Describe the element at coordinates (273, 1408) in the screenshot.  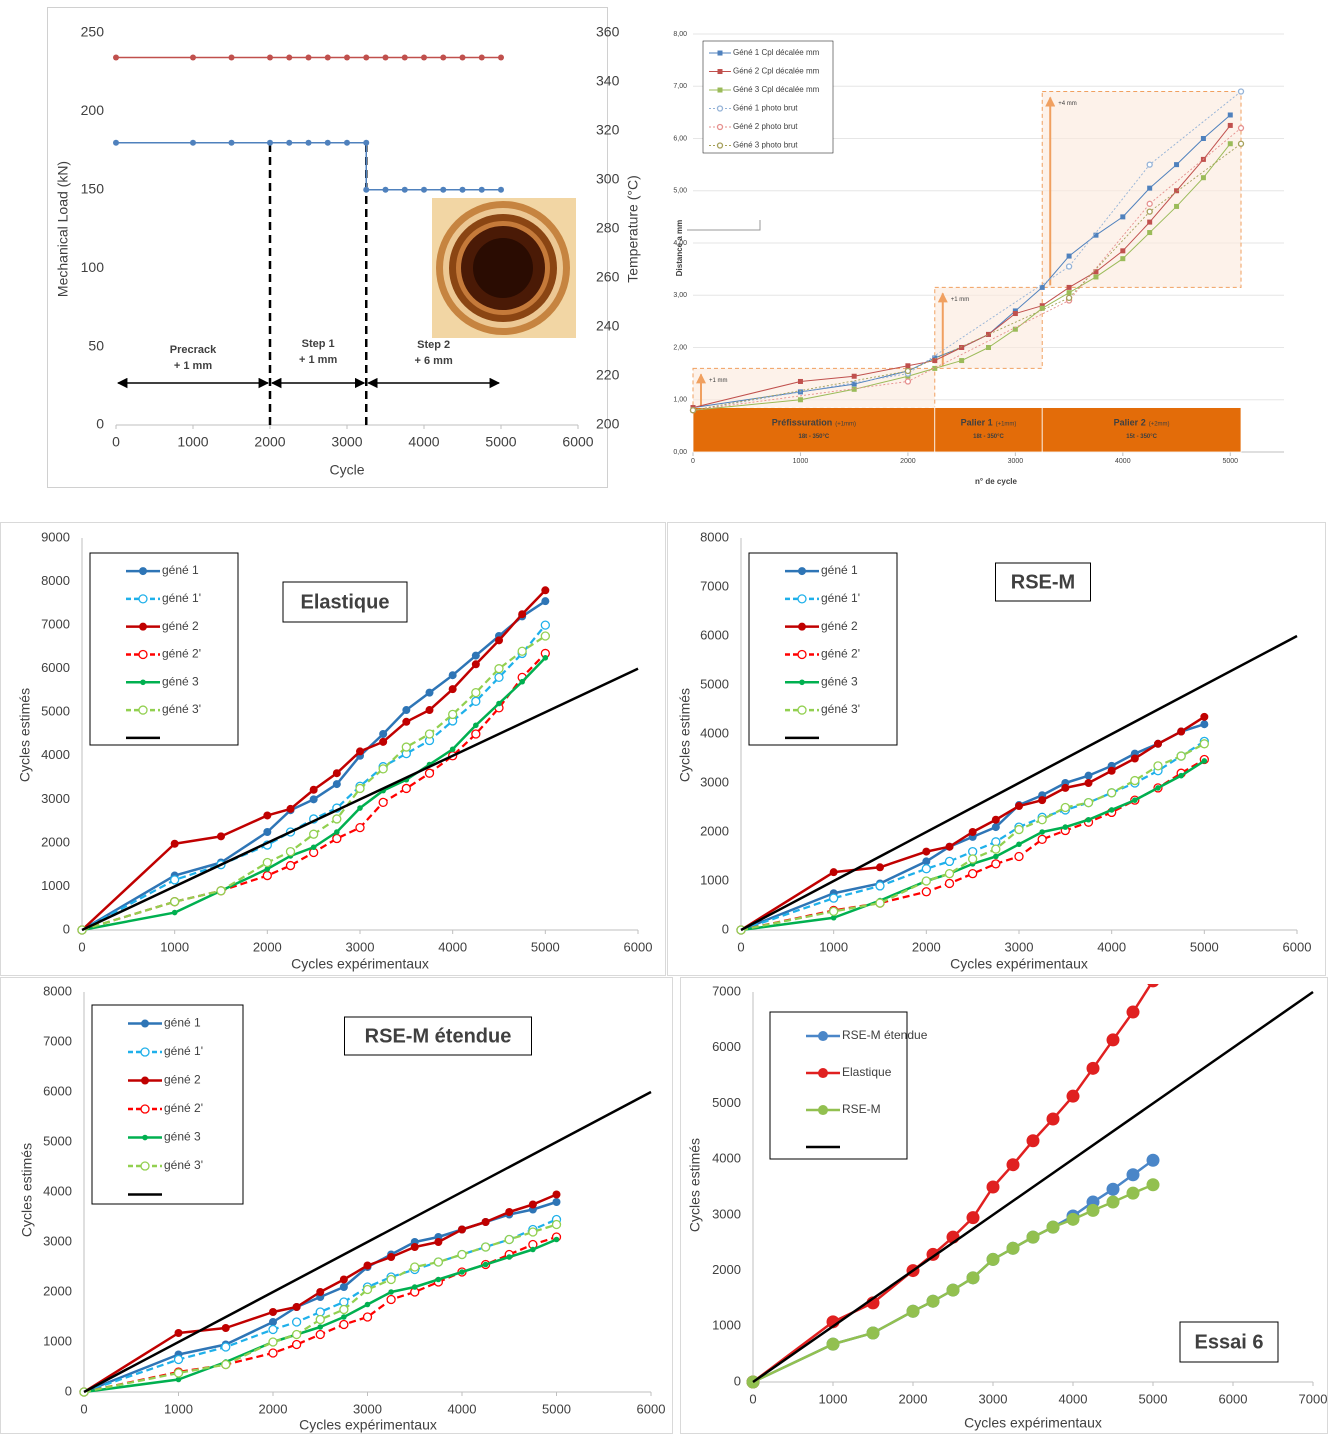
I see `x-tick-label: 2000` at that location.